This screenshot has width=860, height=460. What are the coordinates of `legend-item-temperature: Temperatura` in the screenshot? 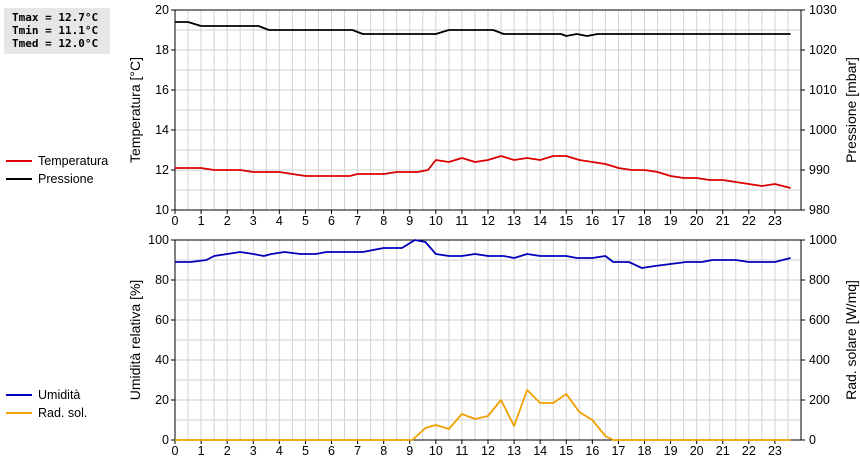 It's located at (57, 161).